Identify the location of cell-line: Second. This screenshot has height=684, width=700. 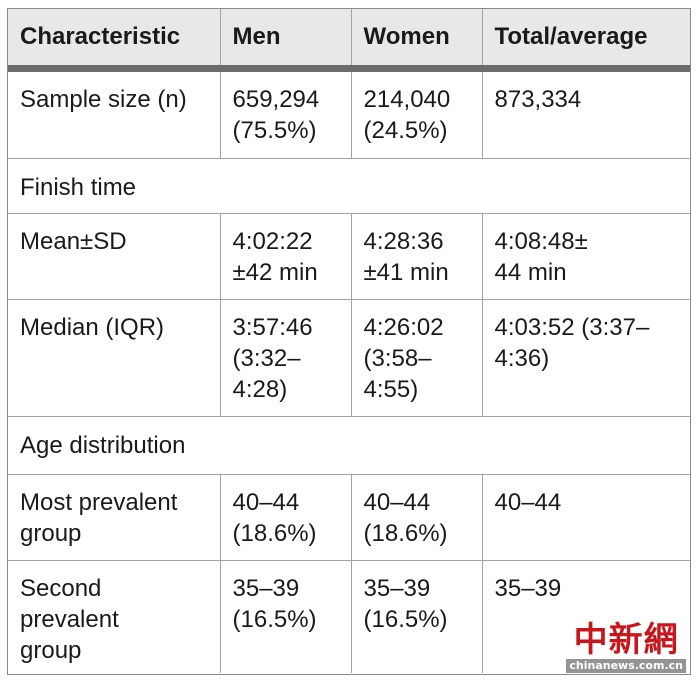
(61, 588).